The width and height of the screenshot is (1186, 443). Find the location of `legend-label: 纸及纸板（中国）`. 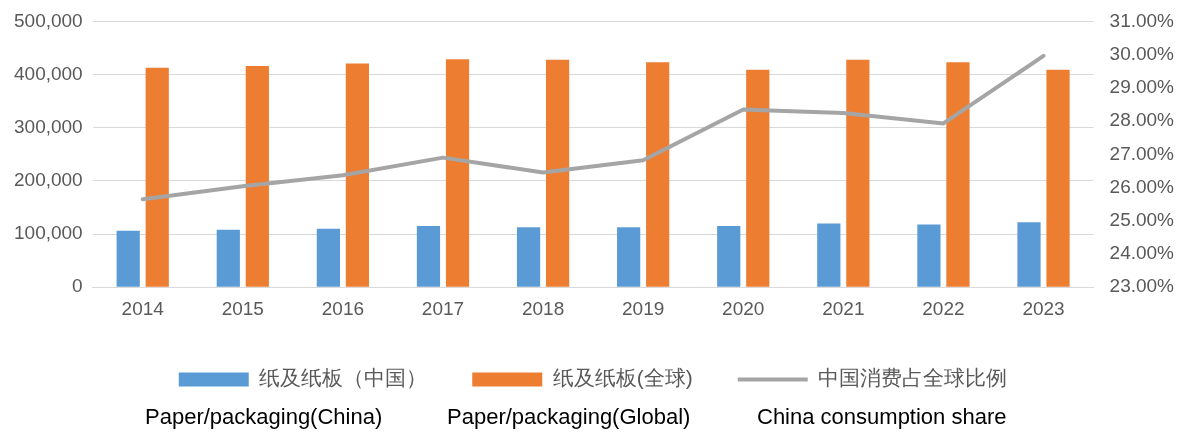

legend-label: 纸及纸板（中国） is located at coordinates (343, 378).